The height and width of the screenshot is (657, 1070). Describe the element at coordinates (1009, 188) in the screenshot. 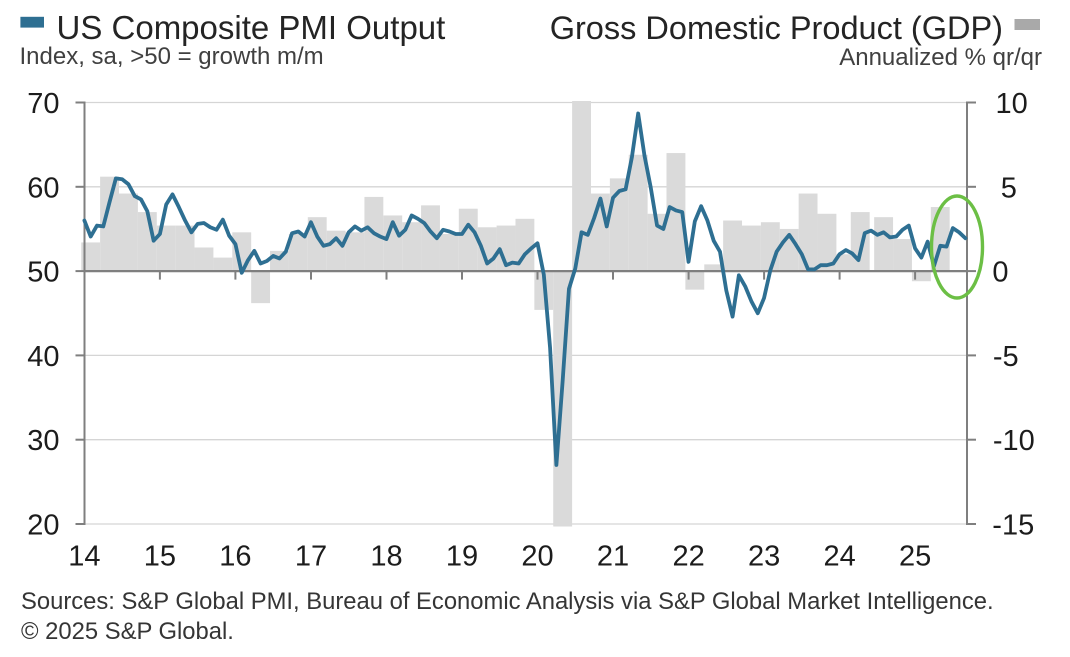

I see `svg-text: 5` at that location.